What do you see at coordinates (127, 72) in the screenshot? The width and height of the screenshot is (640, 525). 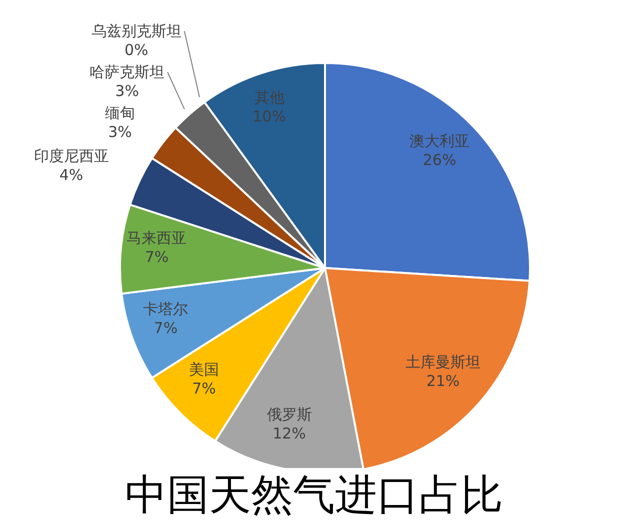 I see `slice-label: 哈萨克斯坦` at bounding box center [127, 72].